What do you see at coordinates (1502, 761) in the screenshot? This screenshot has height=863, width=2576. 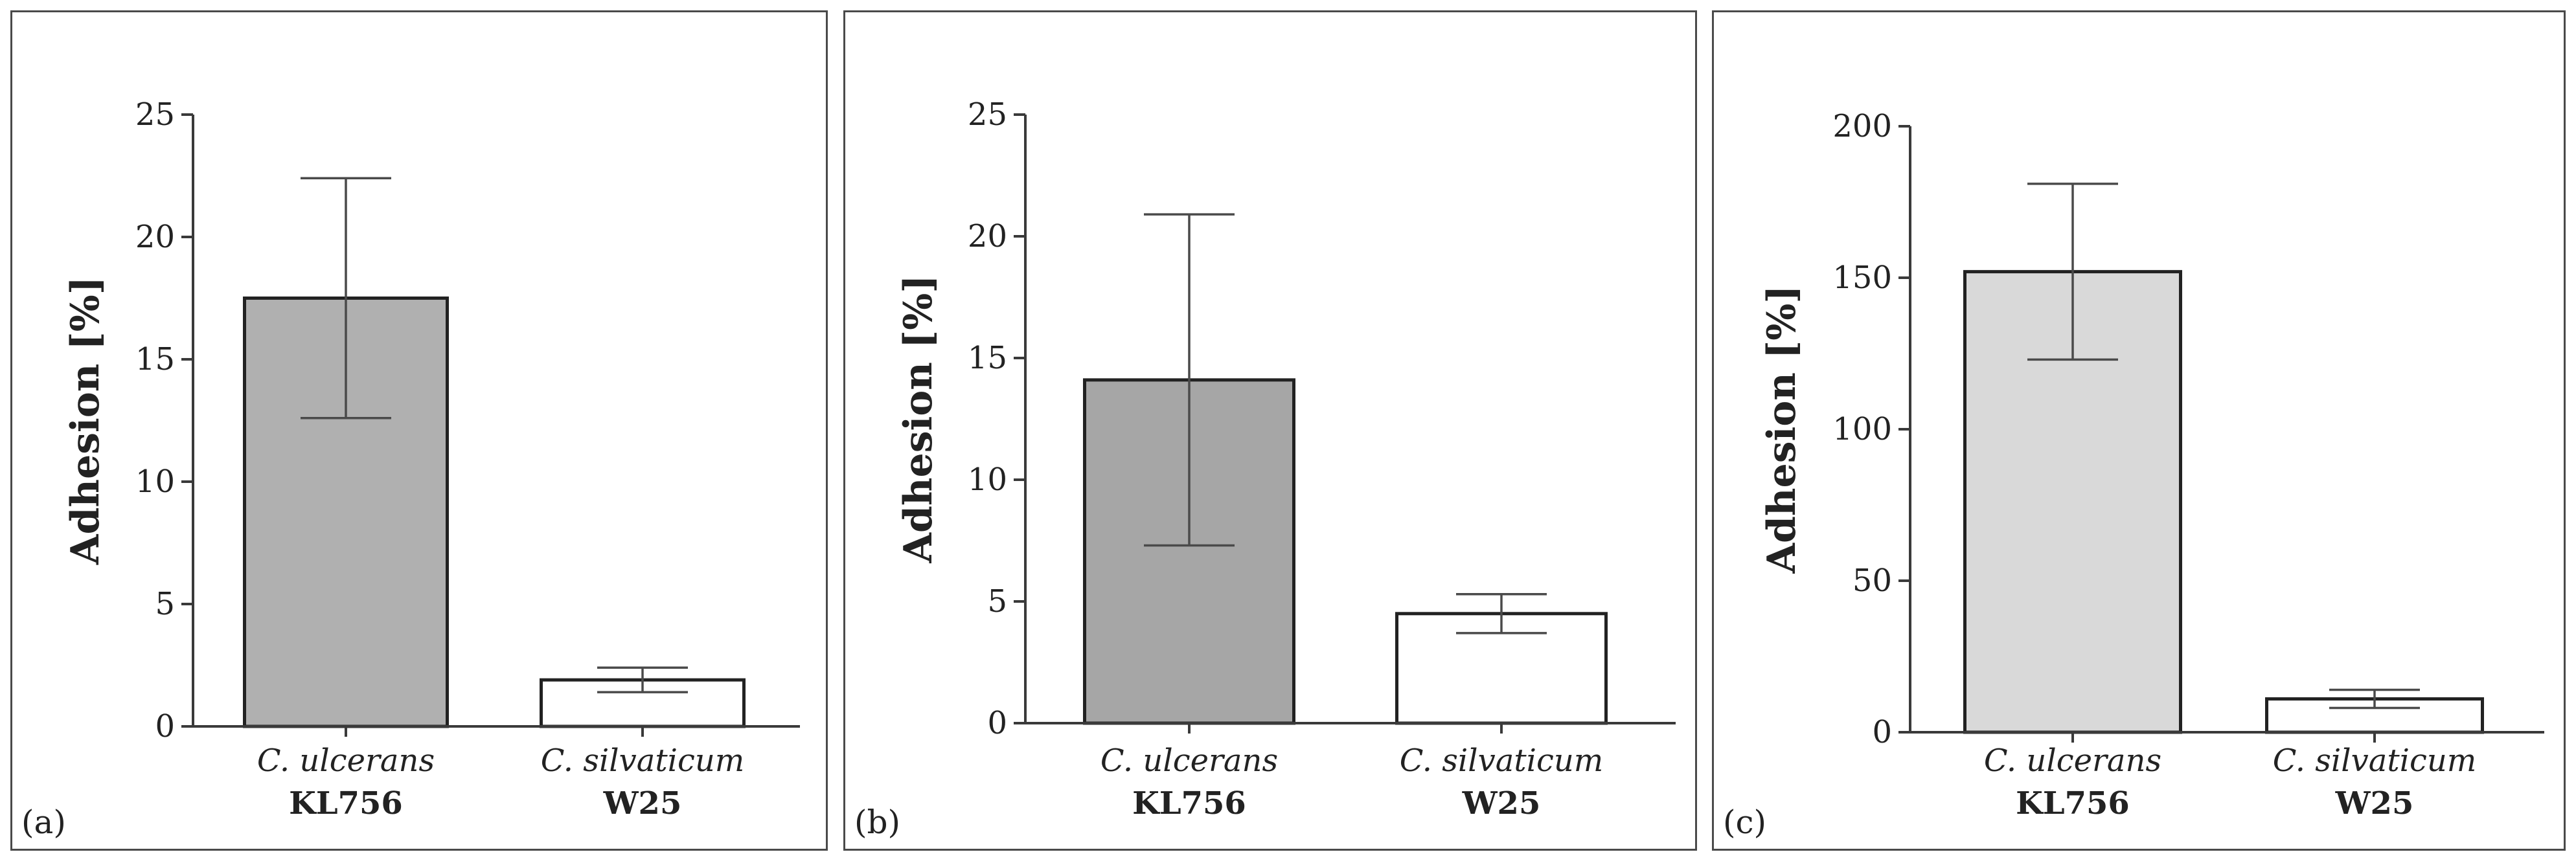 I see `category-species-label-b: C. silvaticum` at bounding box center [1502, 761].